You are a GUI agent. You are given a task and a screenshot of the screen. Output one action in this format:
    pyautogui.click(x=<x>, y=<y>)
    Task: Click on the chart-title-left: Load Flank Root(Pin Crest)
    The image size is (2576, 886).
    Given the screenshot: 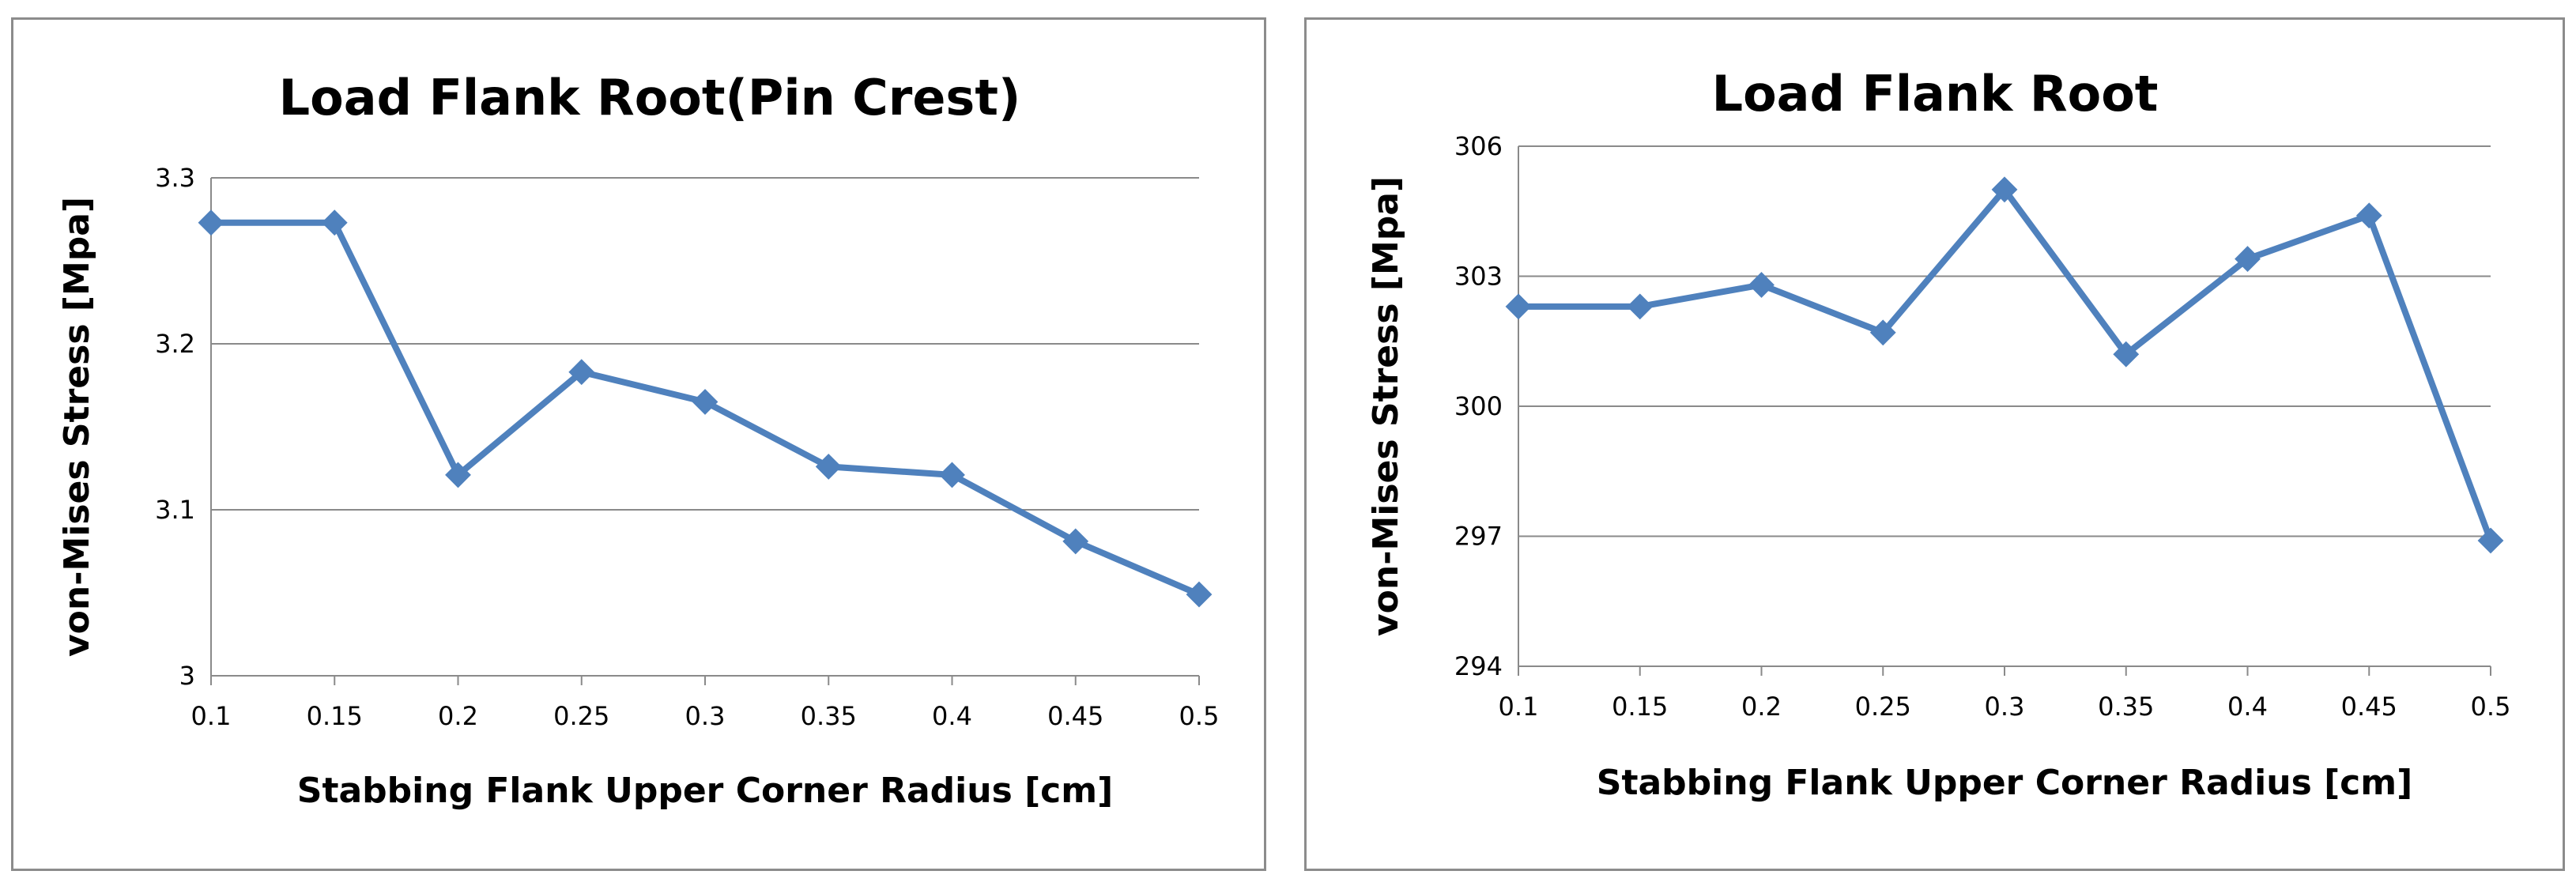 What is the action you would take?
    pyautogui.click(x=650, y=97)
    